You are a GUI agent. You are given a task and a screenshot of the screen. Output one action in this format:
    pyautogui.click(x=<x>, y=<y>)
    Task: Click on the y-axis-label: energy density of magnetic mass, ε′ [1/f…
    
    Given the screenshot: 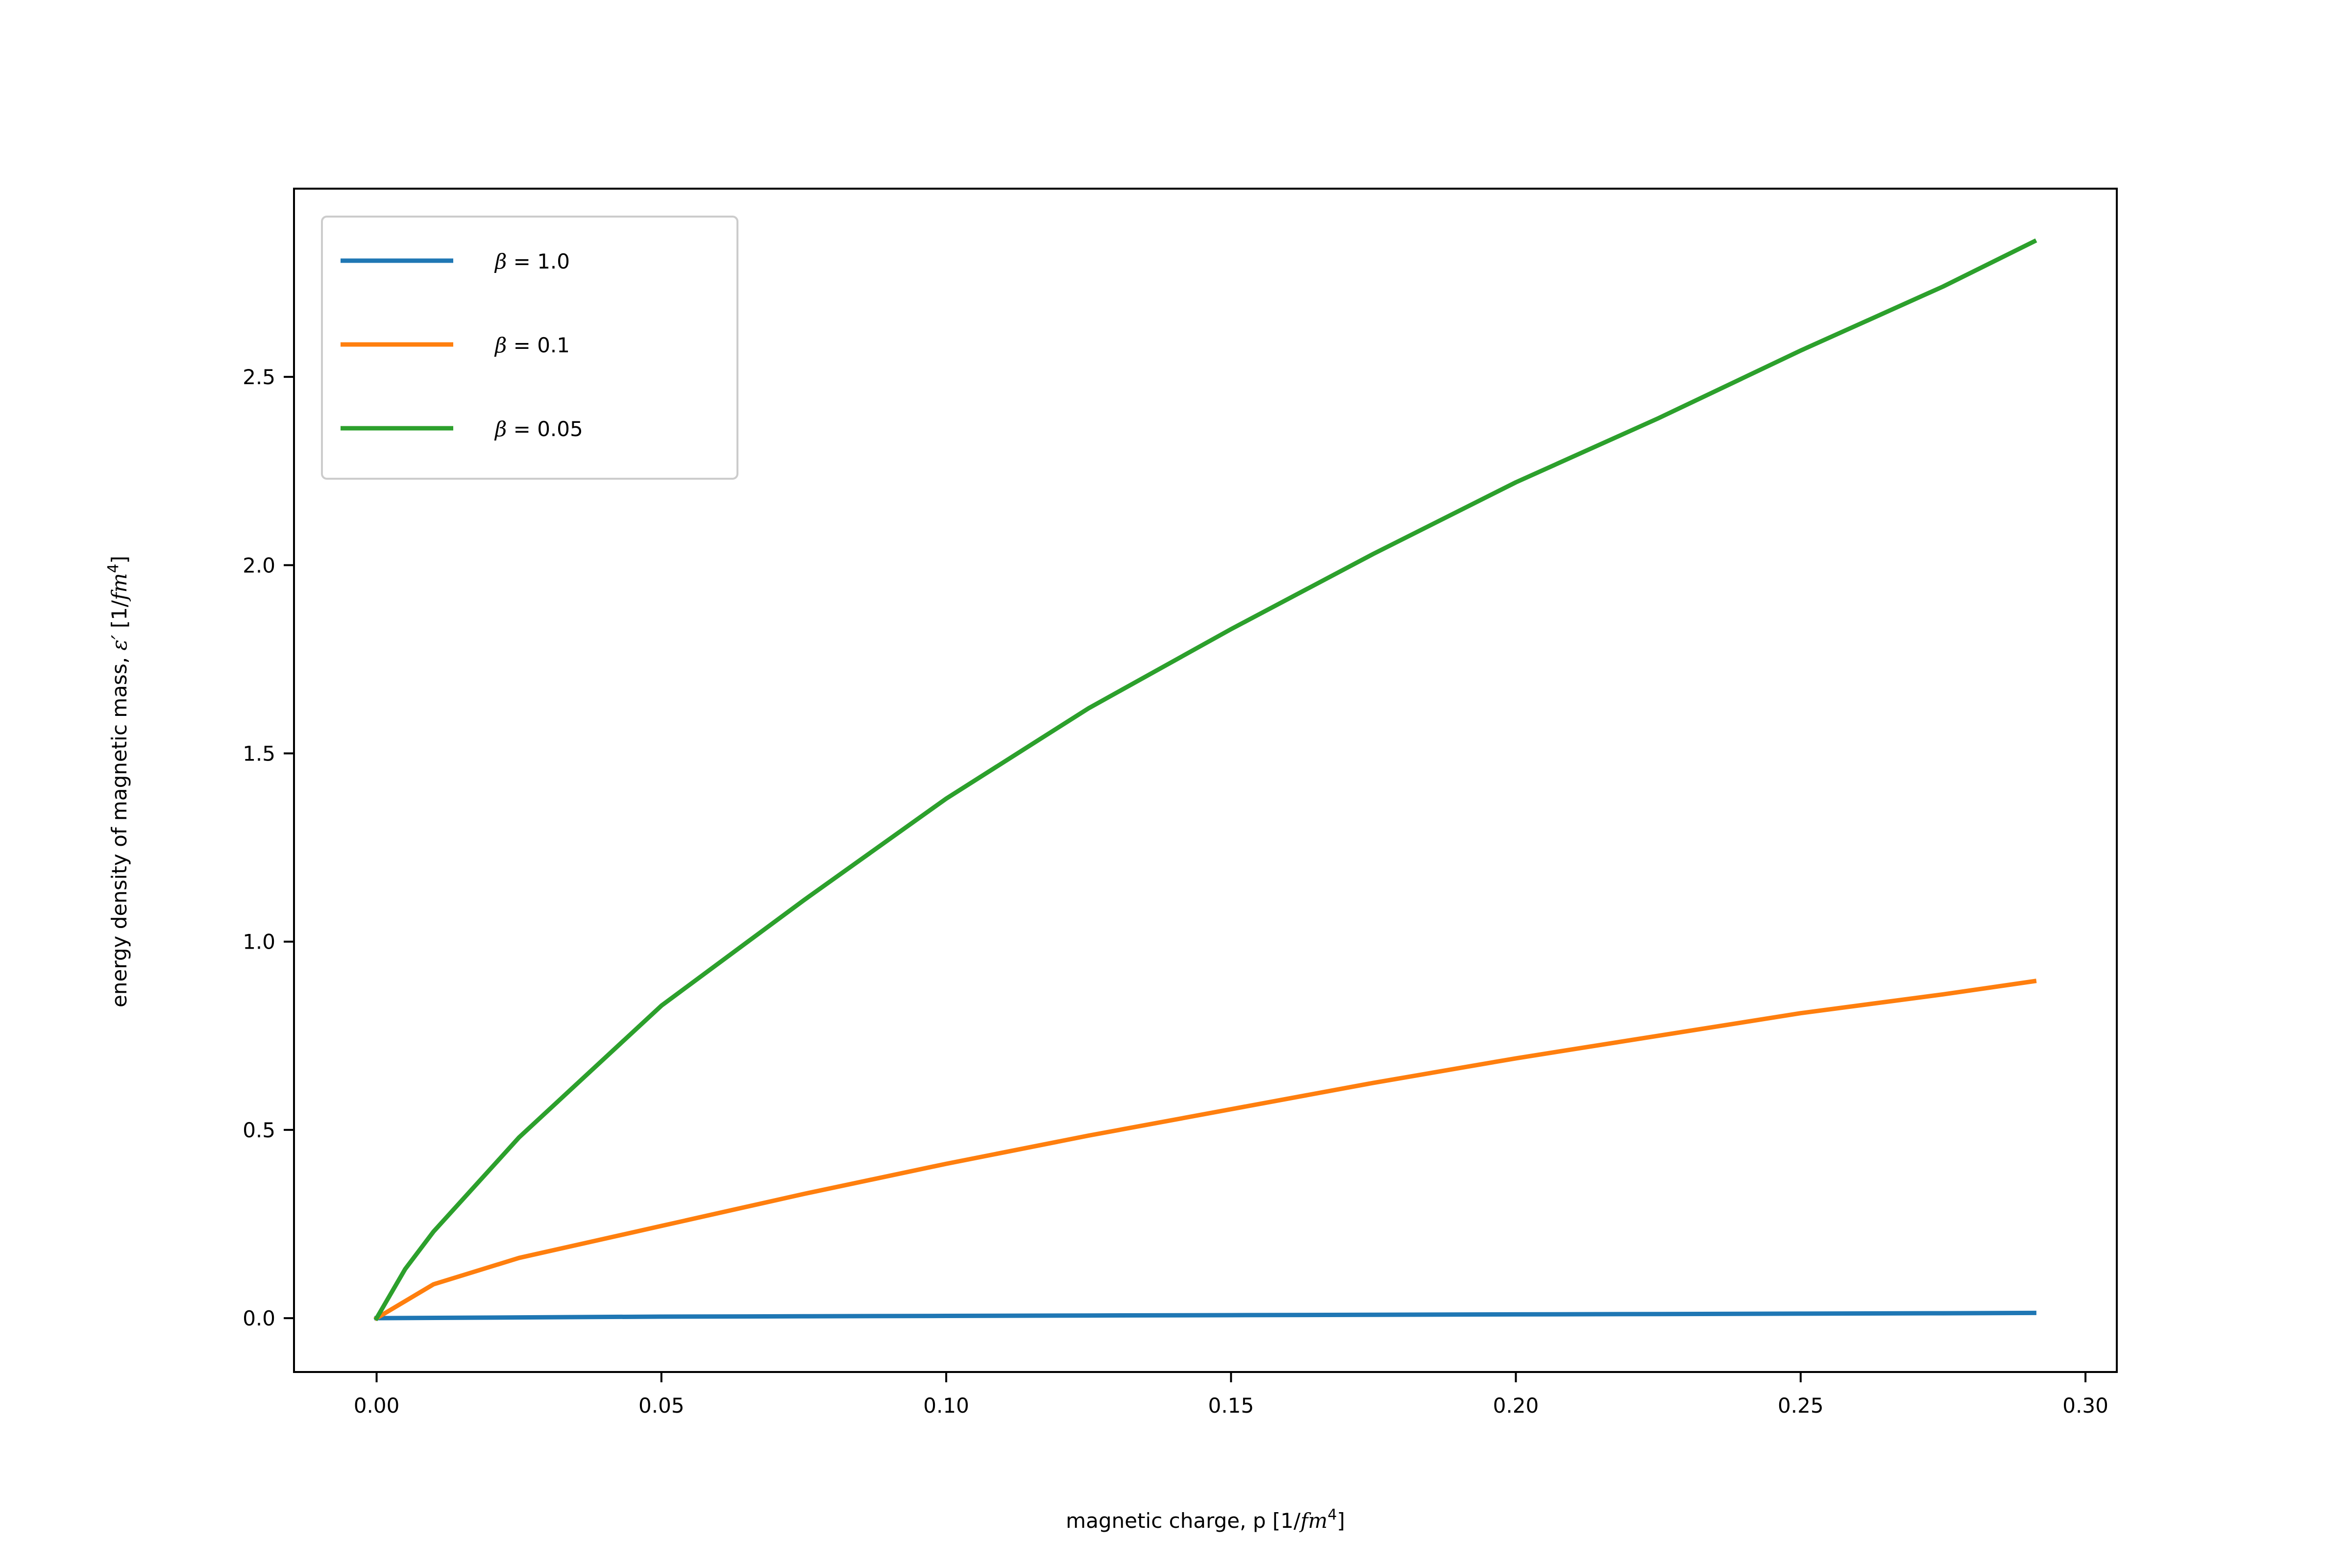 What is the action you would take?
    pyautogui.click(x=118, y=781)
    